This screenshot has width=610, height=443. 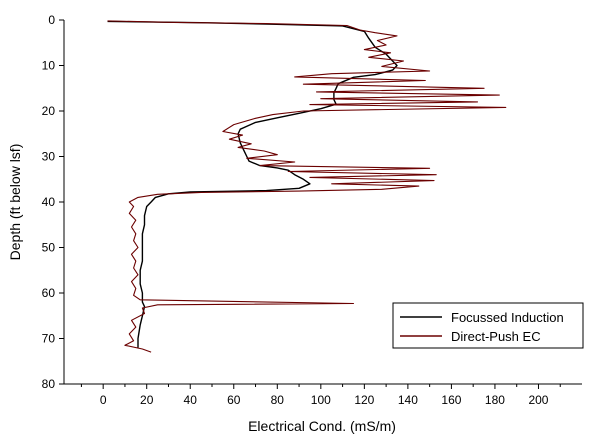 What do you see at coordinates (49, 339) in the screenshot?
I see `y-tick-label: 70` at bounding box center [49, 339].